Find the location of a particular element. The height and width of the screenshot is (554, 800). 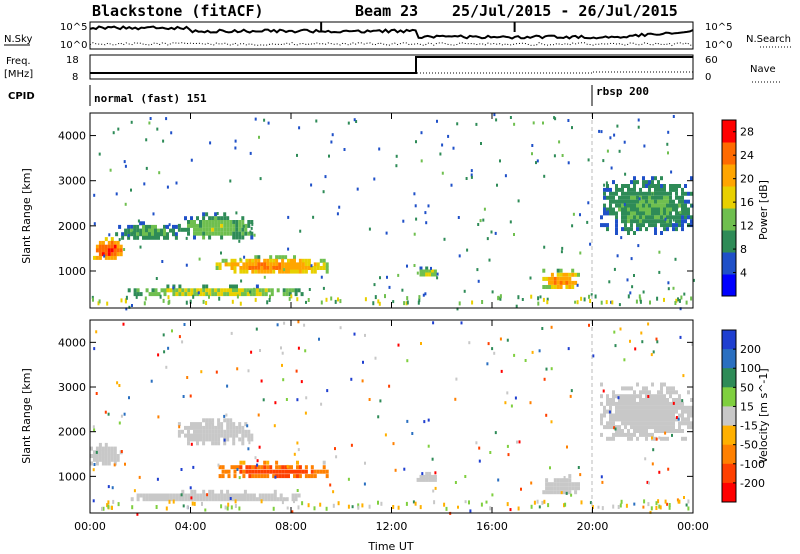

freq-panel-frame is located at coordinates (391, 67).